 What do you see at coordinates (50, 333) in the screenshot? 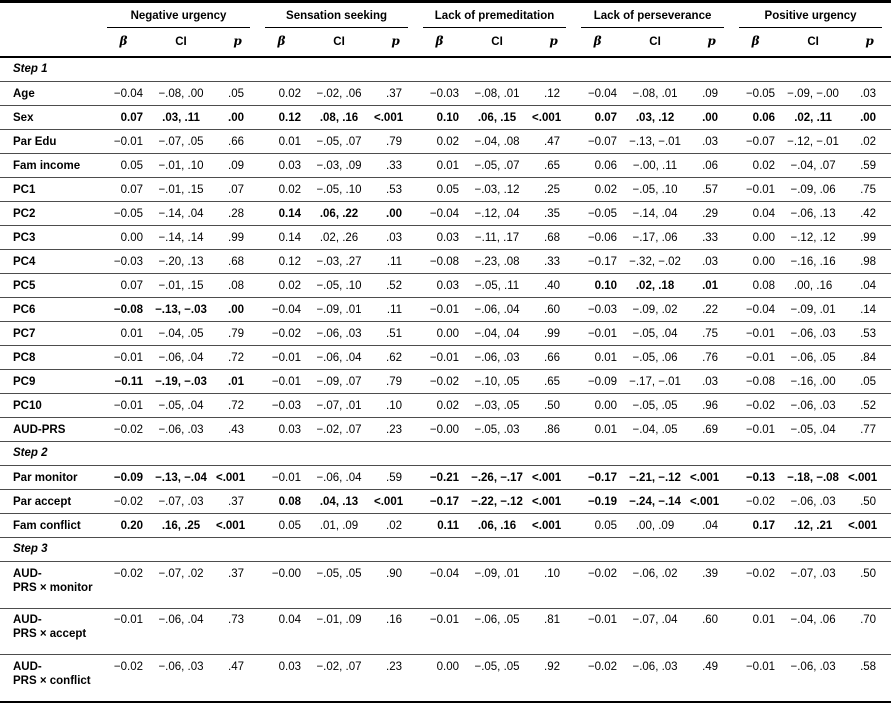
I see `row-label: PC7` at bounding box center [50, 333].